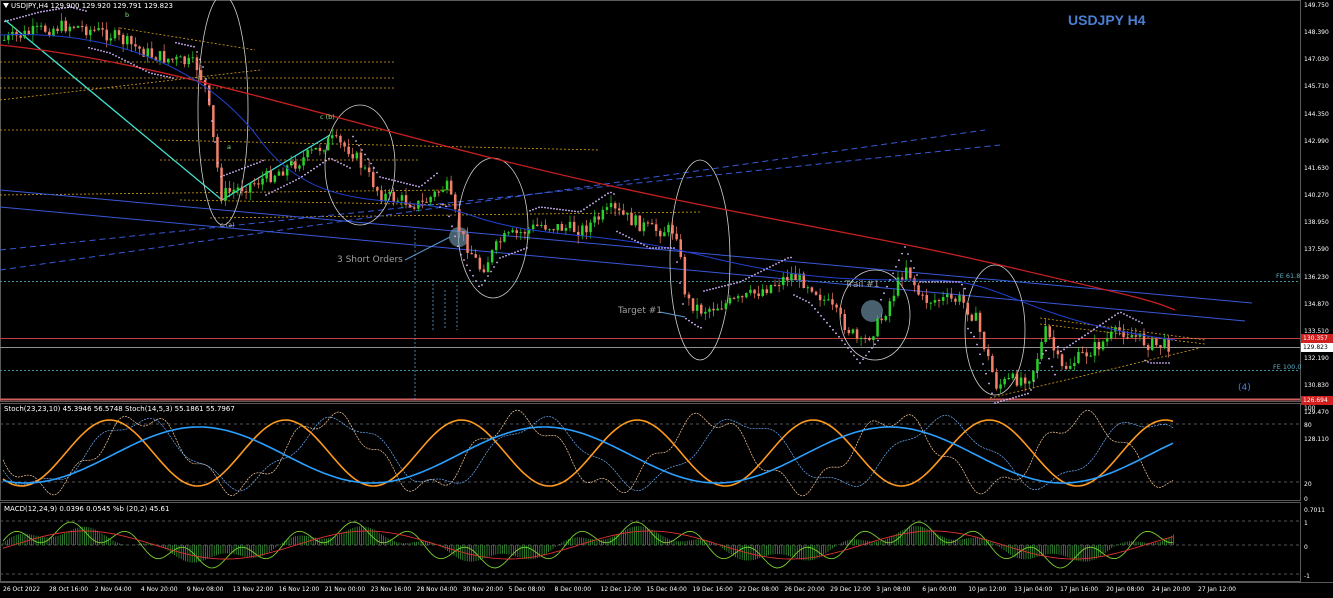  Describe the element at coordinates (804, 589) in the screenshot. I see `time-tick-label: 26 Dec 20:00` at that location.